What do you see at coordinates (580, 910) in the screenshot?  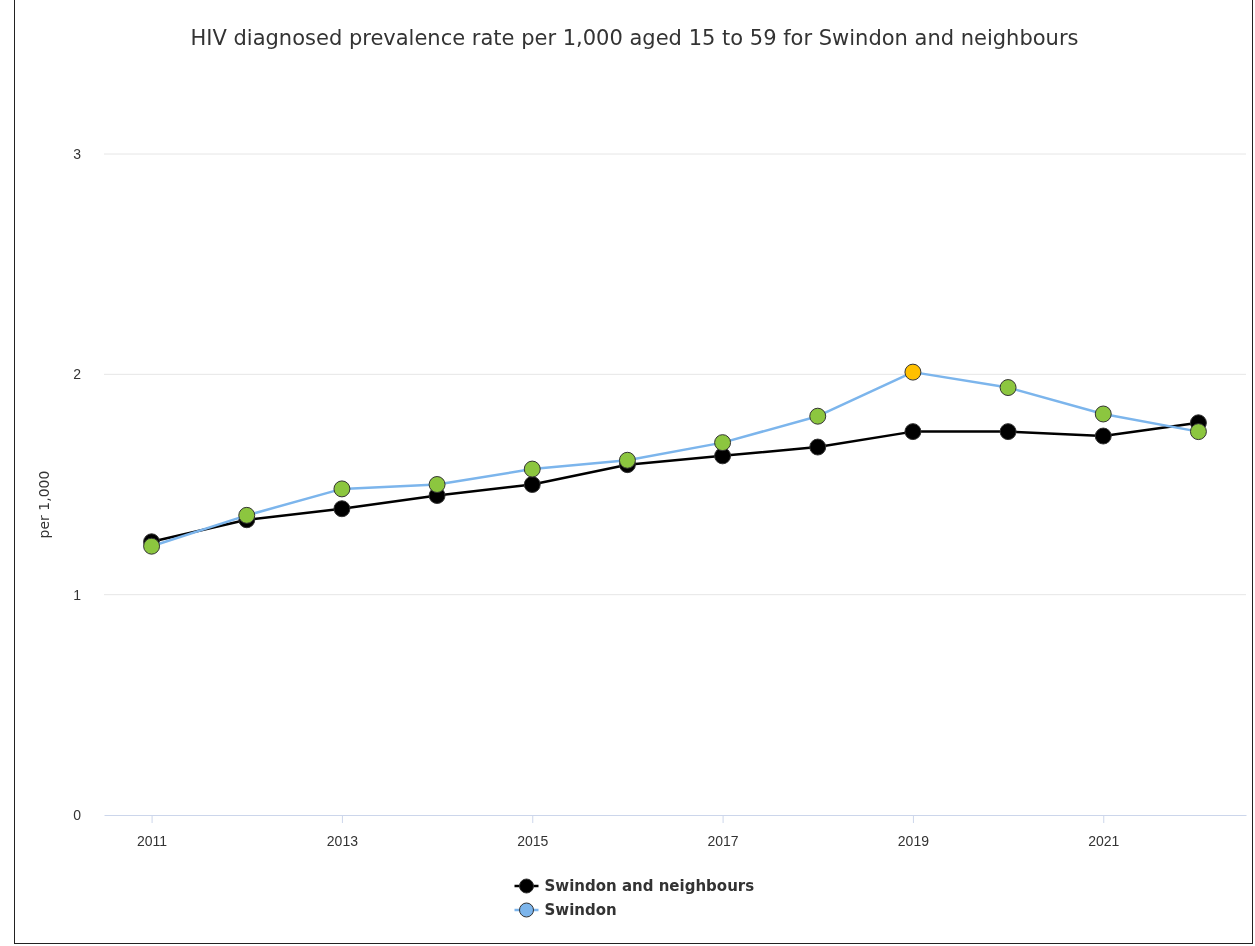 I see `legend-label: Swindon` at bounding box center [580, 910].